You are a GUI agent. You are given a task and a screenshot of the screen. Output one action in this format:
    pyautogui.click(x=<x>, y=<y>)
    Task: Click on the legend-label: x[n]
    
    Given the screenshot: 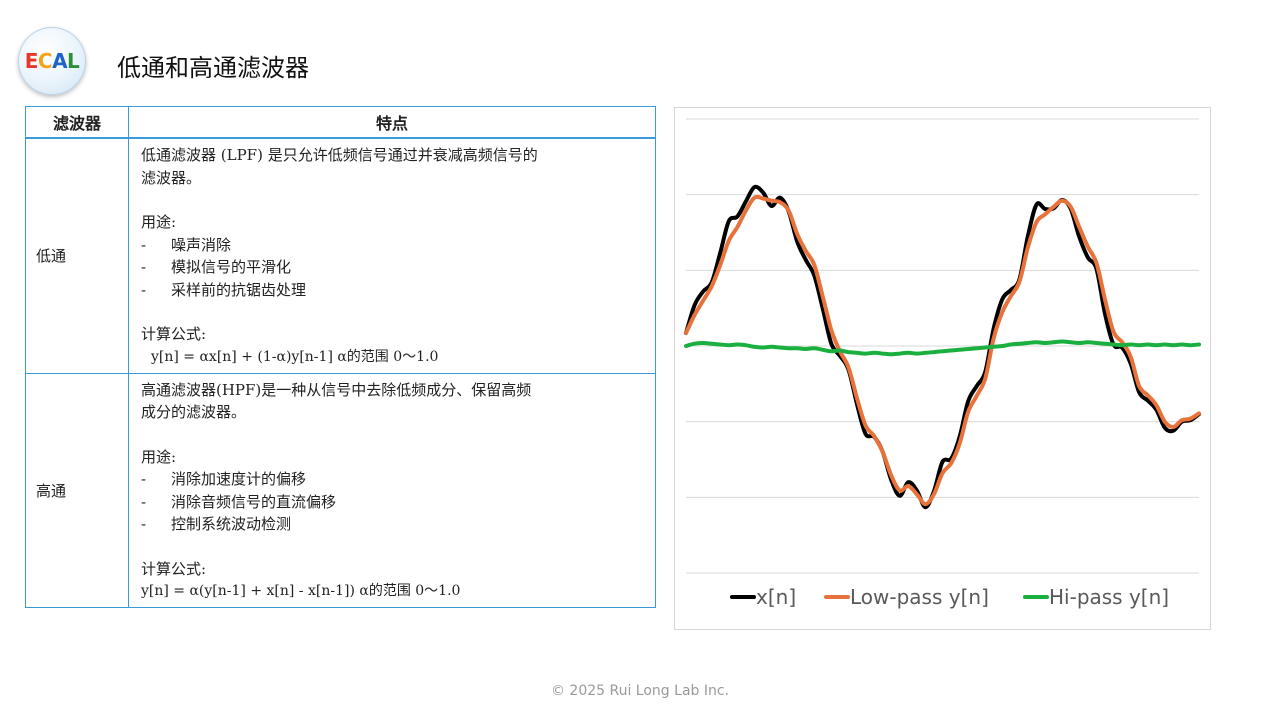 What is the action you would take?
    pyautogui.click(x=776, y=597)
    